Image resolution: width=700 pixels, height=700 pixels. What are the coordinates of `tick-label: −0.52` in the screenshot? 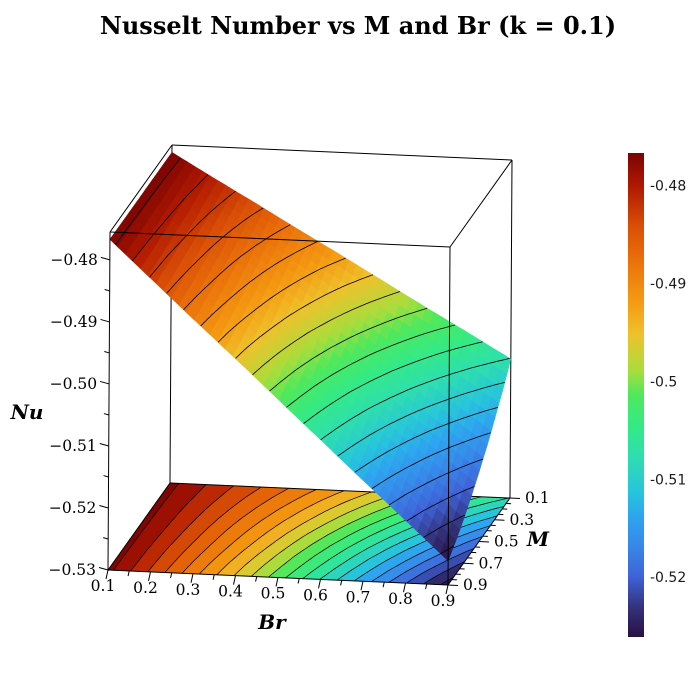 It's located at (73, 508).